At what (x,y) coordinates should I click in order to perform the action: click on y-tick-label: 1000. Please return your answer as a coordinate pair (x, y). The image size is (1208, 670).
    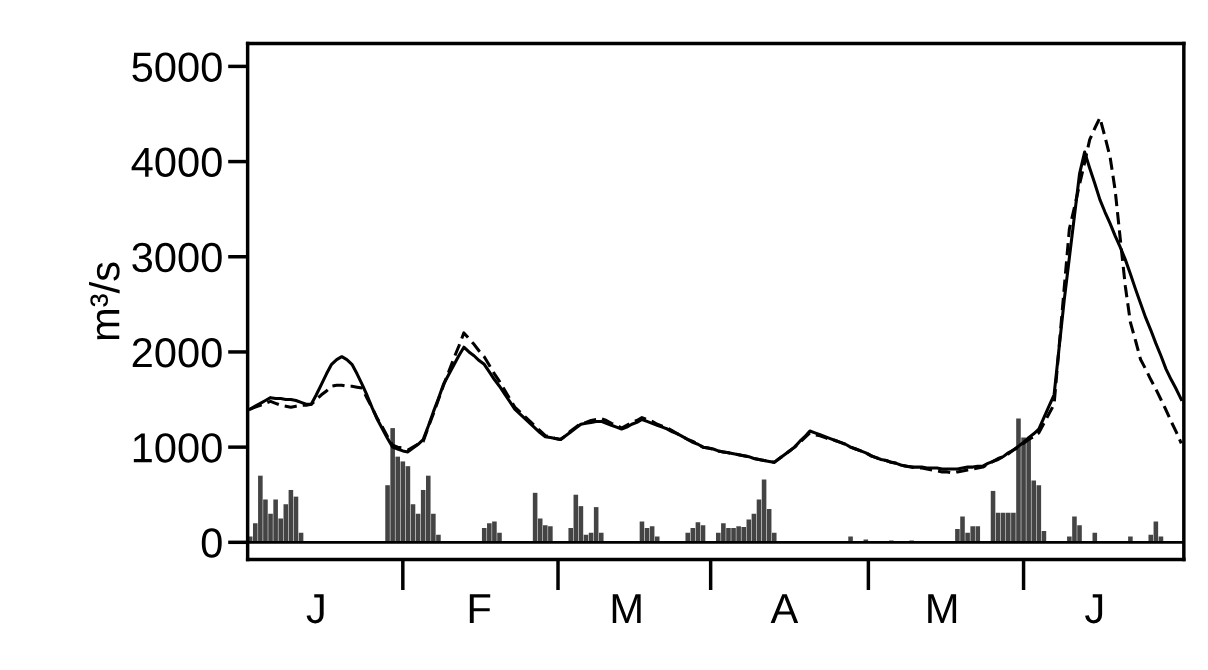
    Looking at the image, I should click on (177, 448).